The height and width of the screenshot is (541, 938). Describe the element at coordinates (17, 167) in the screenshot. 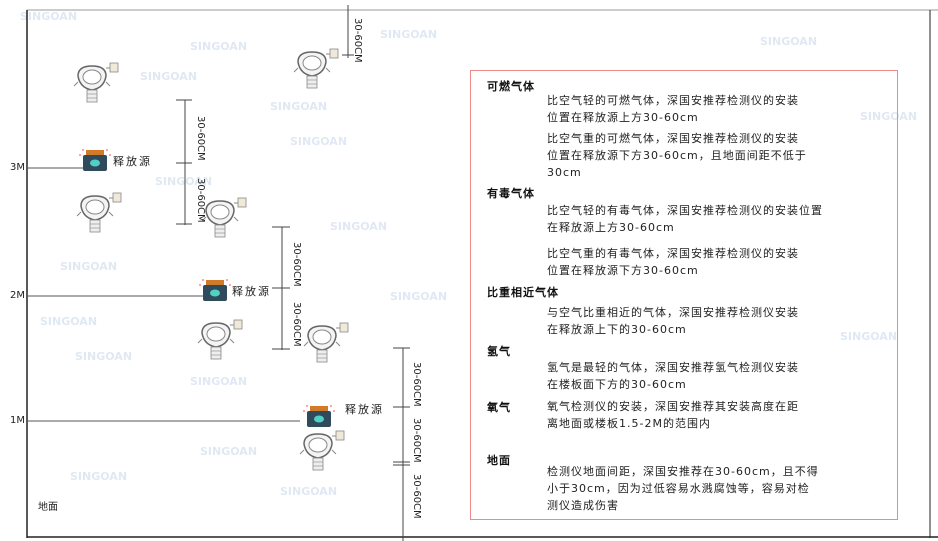

I see `level-3m-label: 3M` at that location.